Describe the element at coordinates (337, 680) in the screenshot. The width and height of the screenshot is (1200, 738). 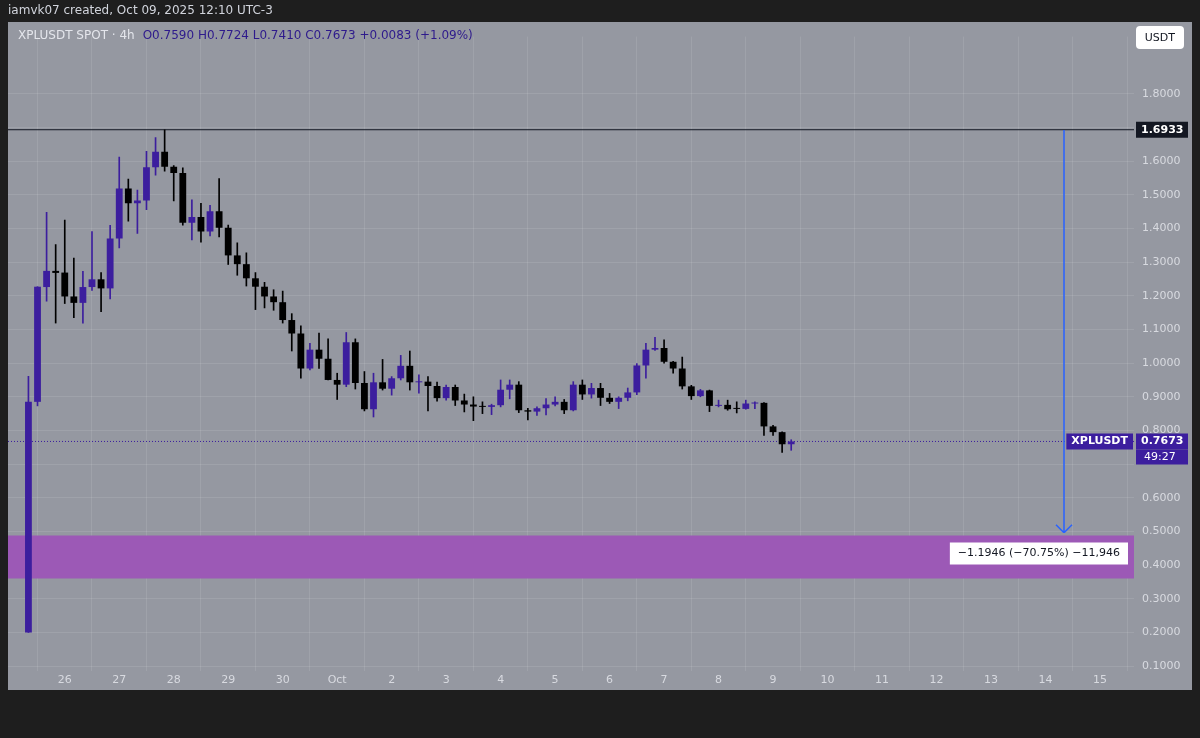
I see `x-tick-label: Oct` at that location.